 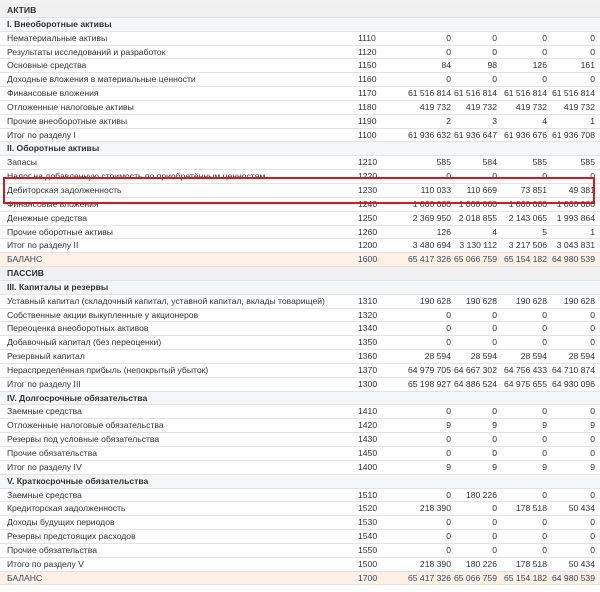 I want to click on row-value: 126, so click(x=539, y=65).